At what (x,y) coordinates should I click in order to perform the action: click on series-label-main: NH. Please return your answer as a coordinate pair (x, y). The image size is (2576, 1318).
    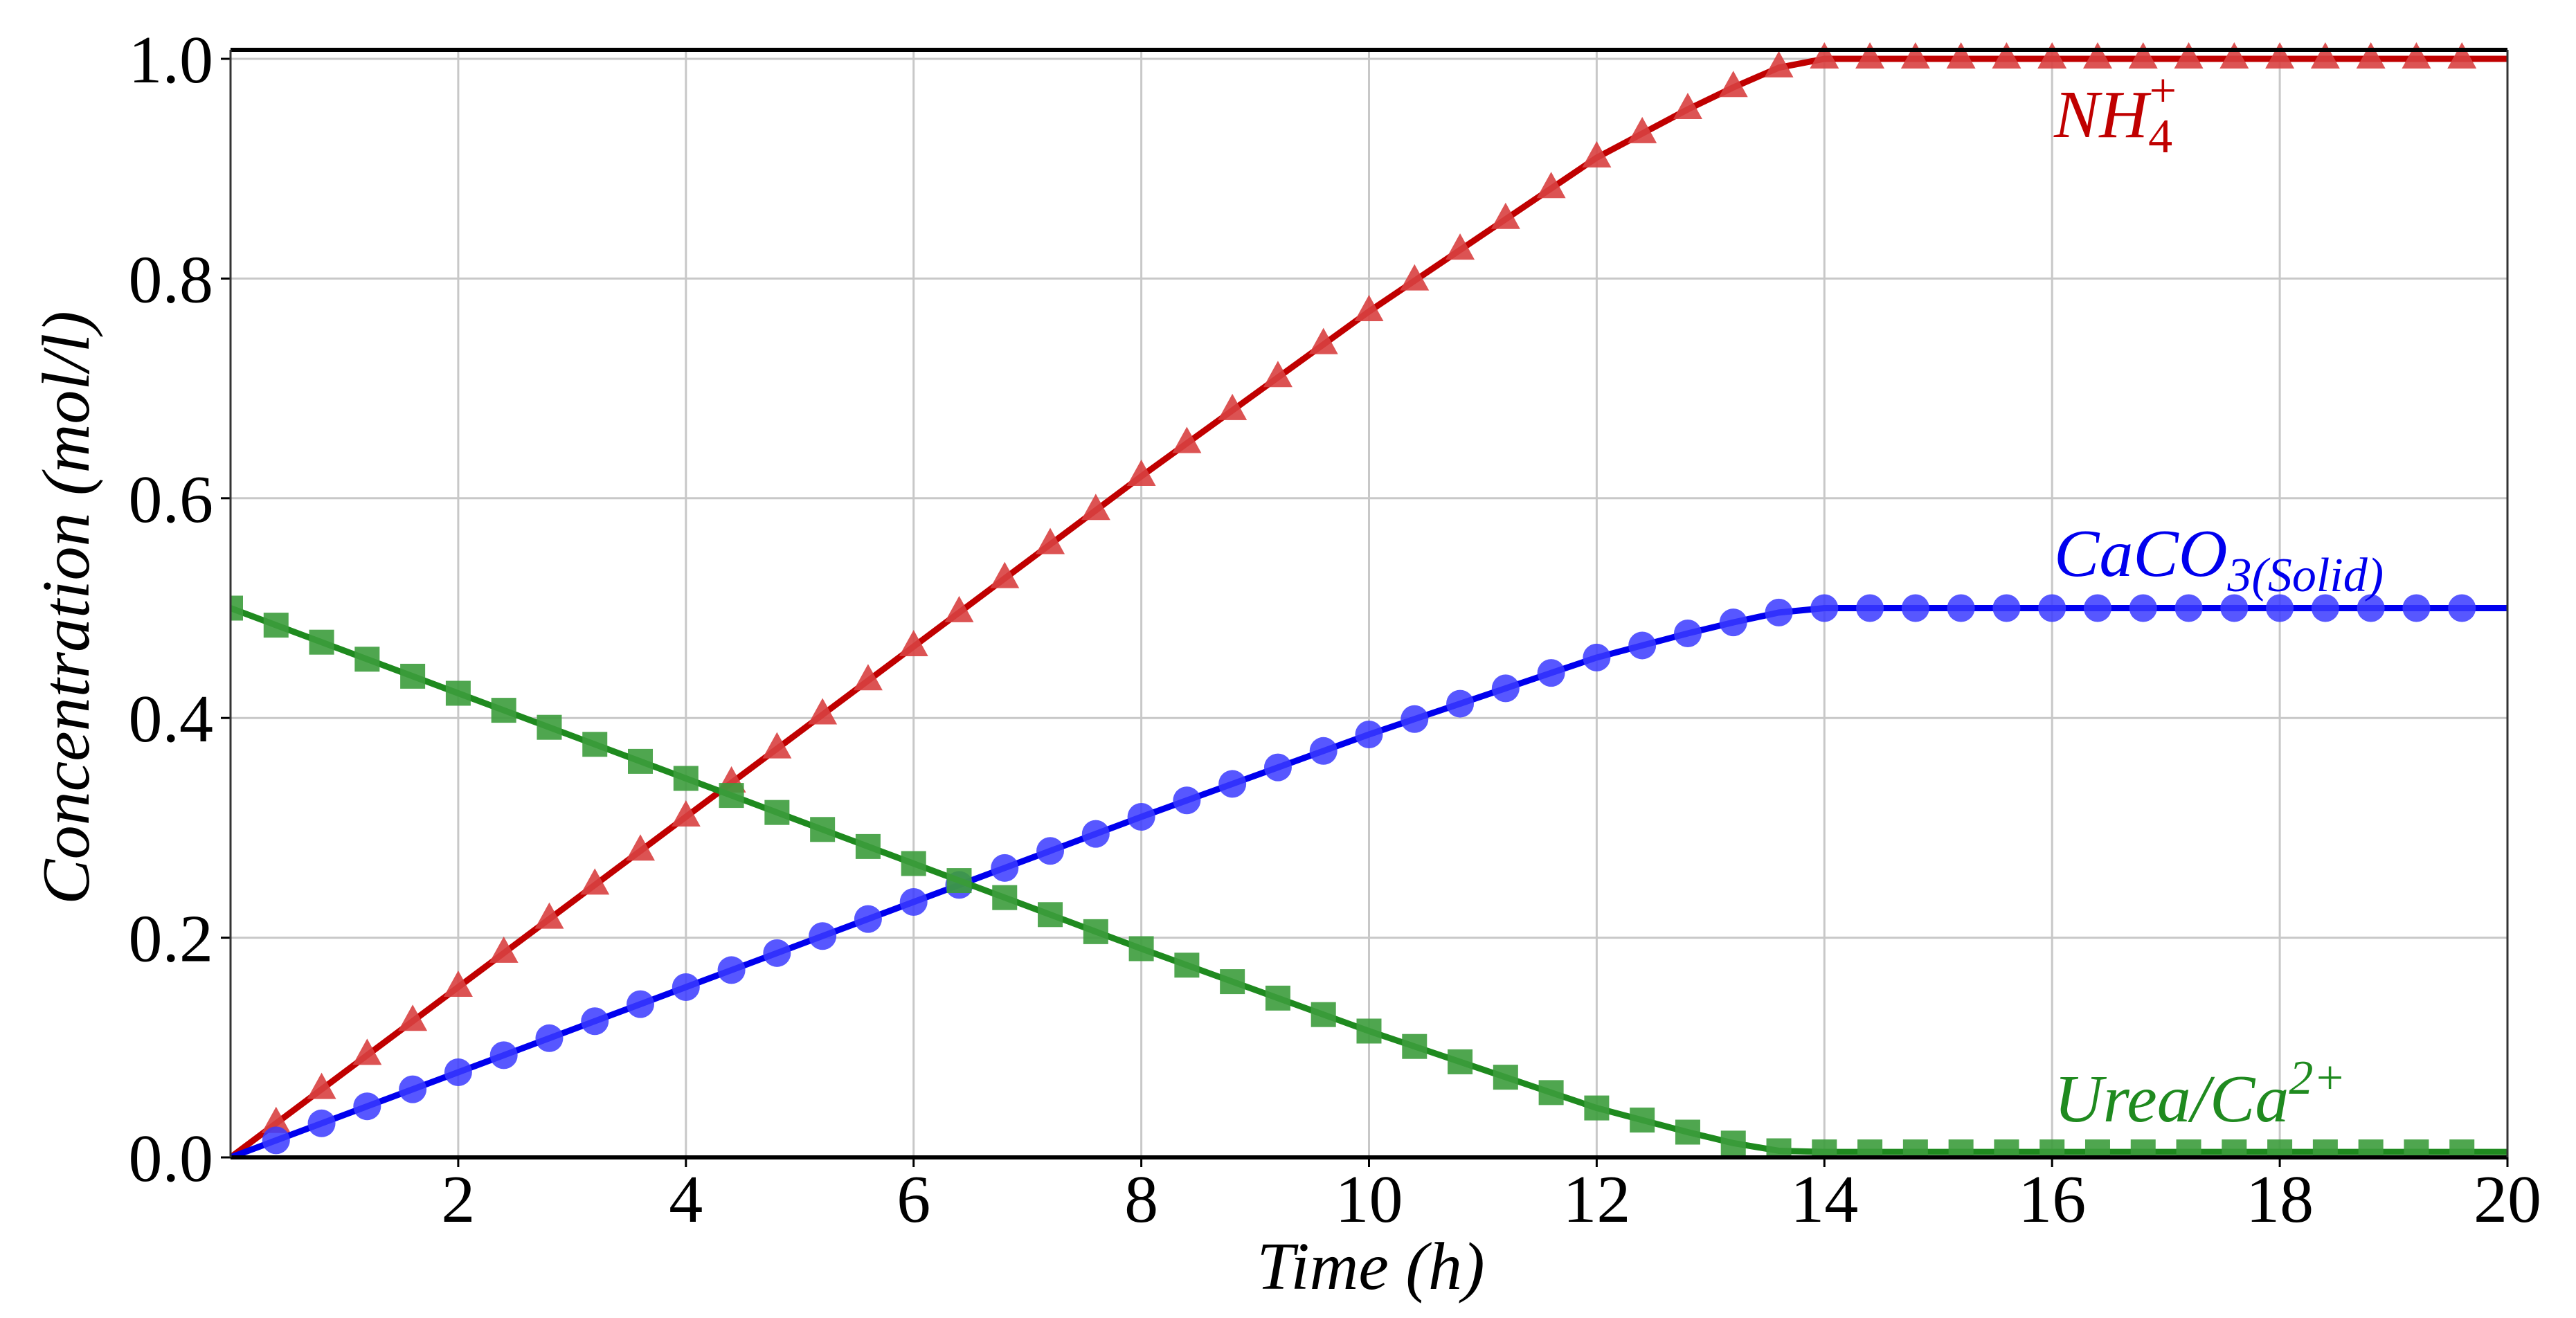
    Looking at the image, I should click on (2103, 115).